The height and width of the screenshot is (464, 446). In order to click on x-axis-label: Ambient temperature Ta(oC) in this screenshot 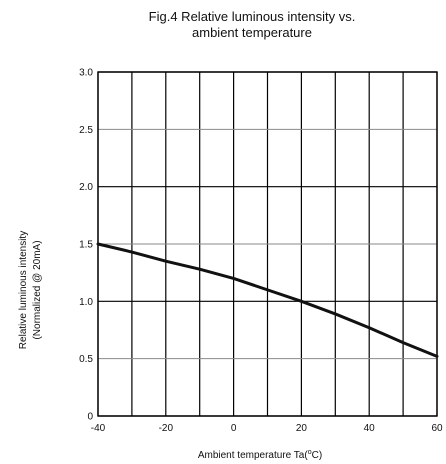, I will do `click(260, 455)`.